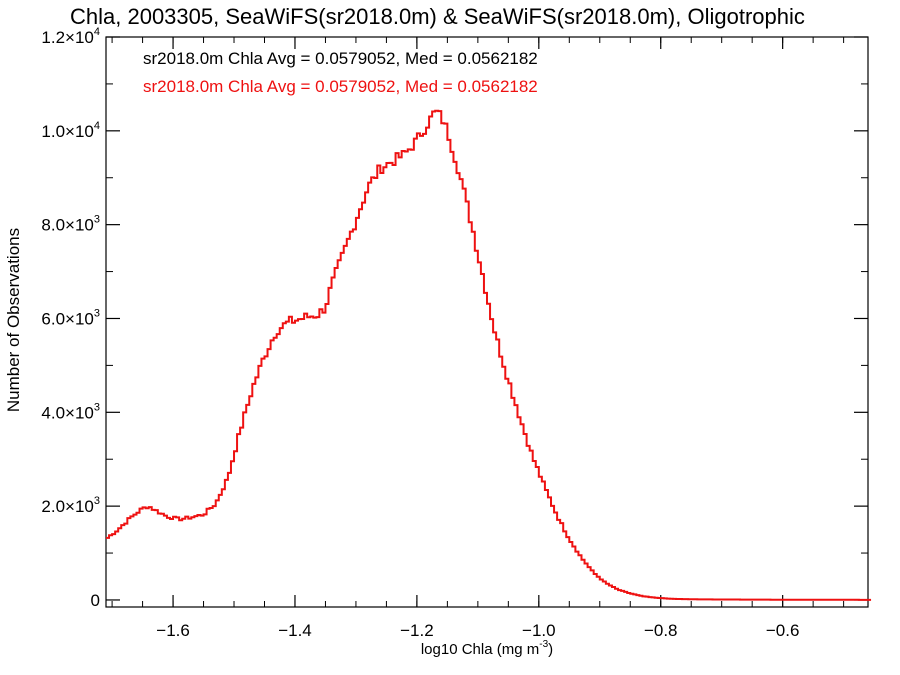  Describe the element at coordinates (539, 630) in the screenshot. I see `x-tick-label: −1.0` at that location.